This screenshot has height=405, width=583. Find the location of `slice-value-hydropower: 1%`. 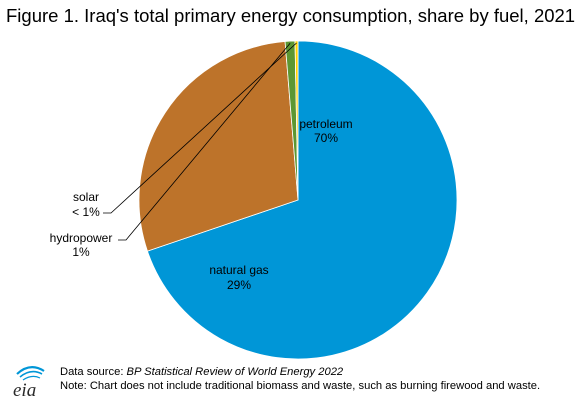

slice-value-hydropower: 1% is located at coordinates (81, 252).